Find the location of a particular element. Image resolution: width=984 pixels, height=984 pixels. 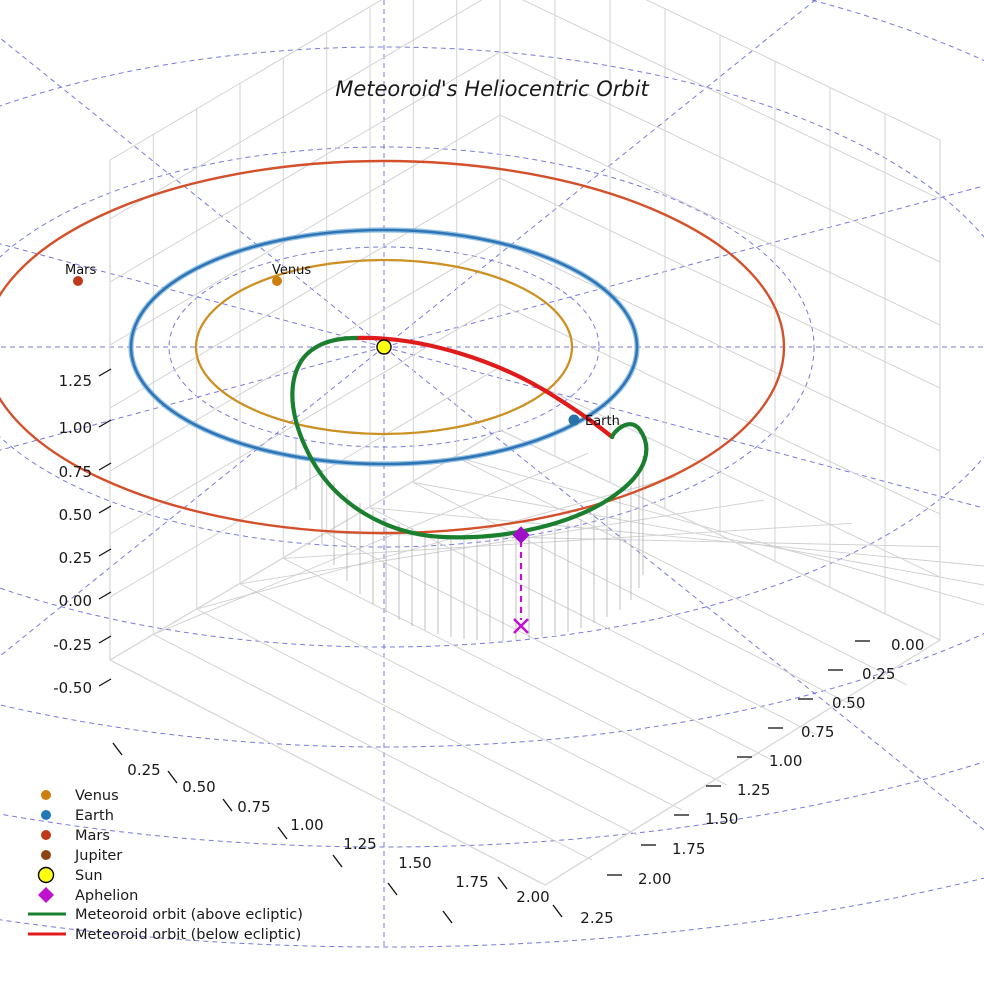

label-mars: Mars is located at coordinates (81, 270).